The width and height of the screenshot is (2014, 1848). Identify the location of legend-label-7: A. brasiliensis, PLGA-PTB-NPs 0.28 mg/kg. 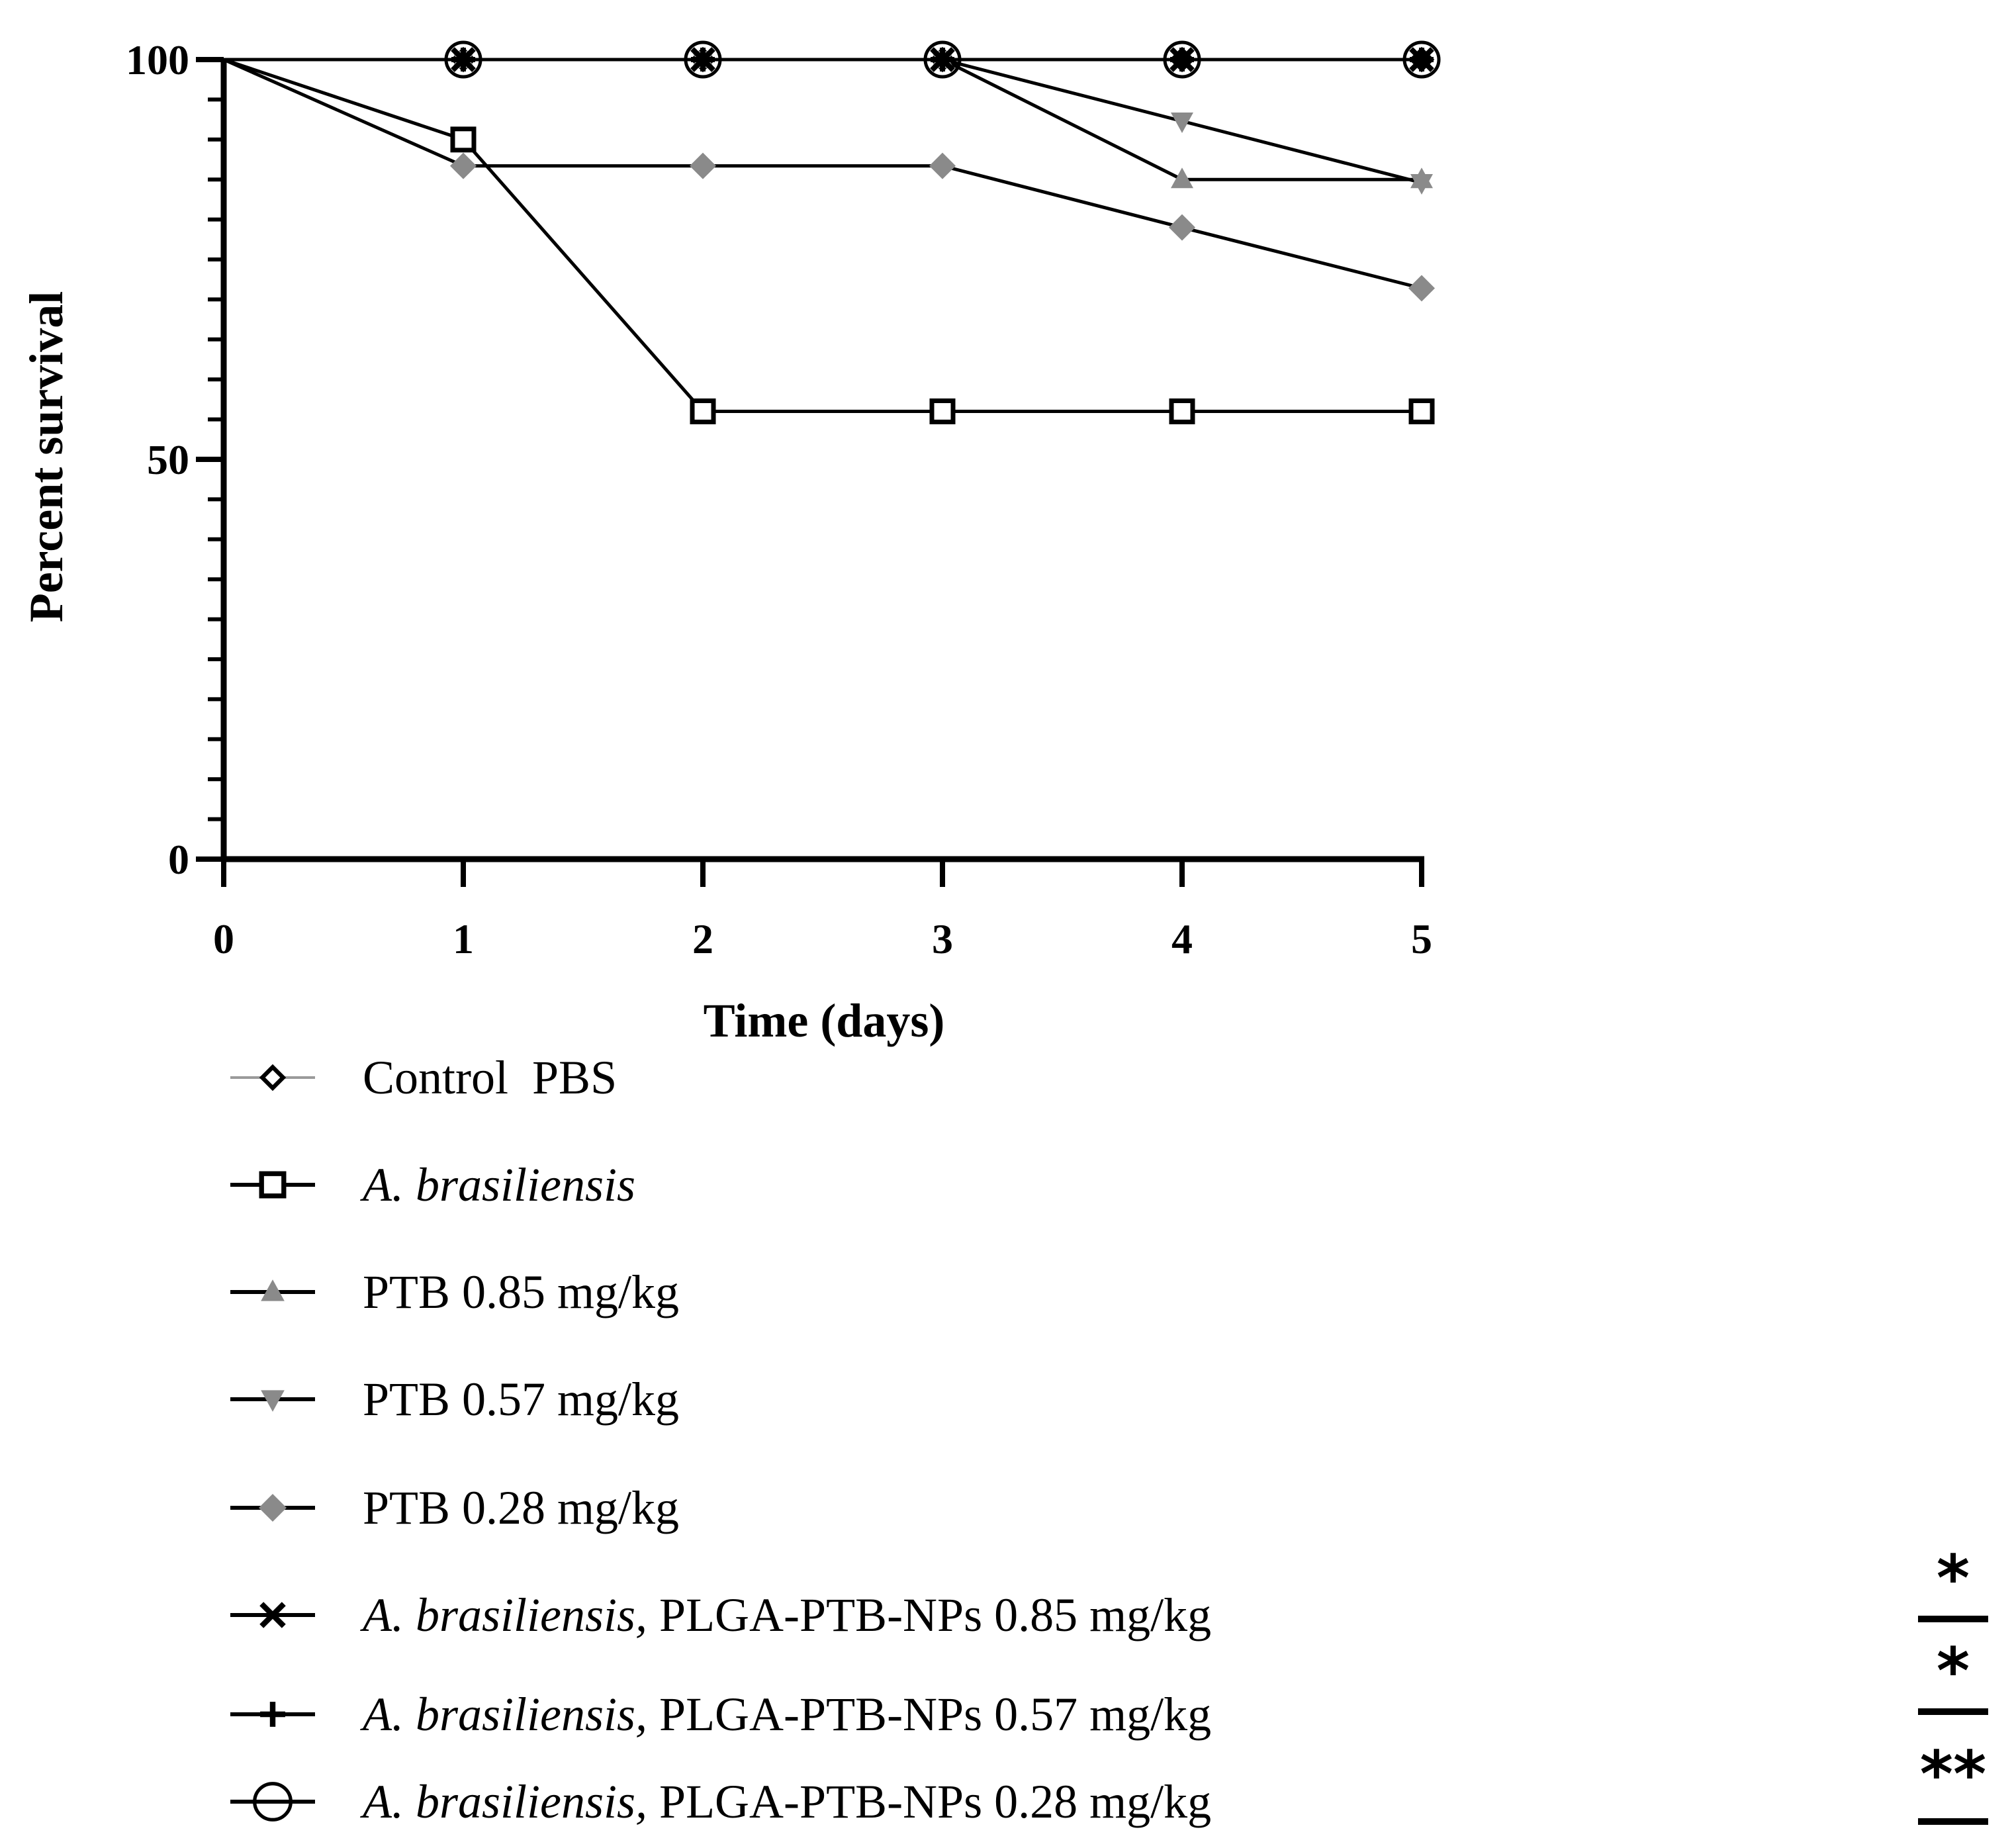
(785, 1801).